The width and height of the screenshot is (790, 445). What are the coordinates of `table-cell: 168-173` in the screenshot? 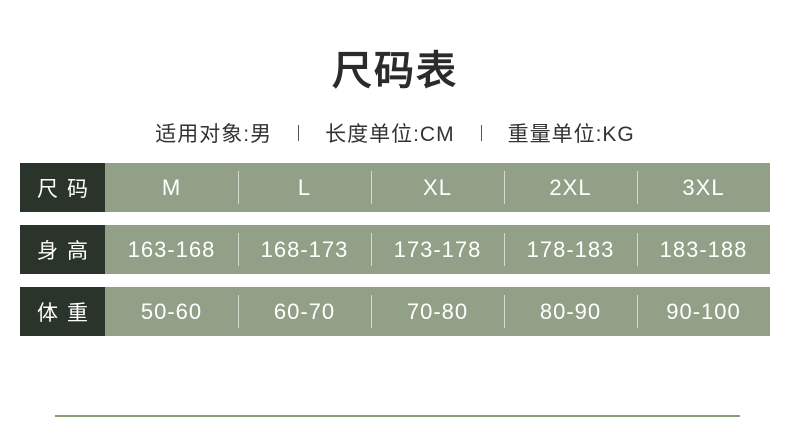 It's located at (304, 249).